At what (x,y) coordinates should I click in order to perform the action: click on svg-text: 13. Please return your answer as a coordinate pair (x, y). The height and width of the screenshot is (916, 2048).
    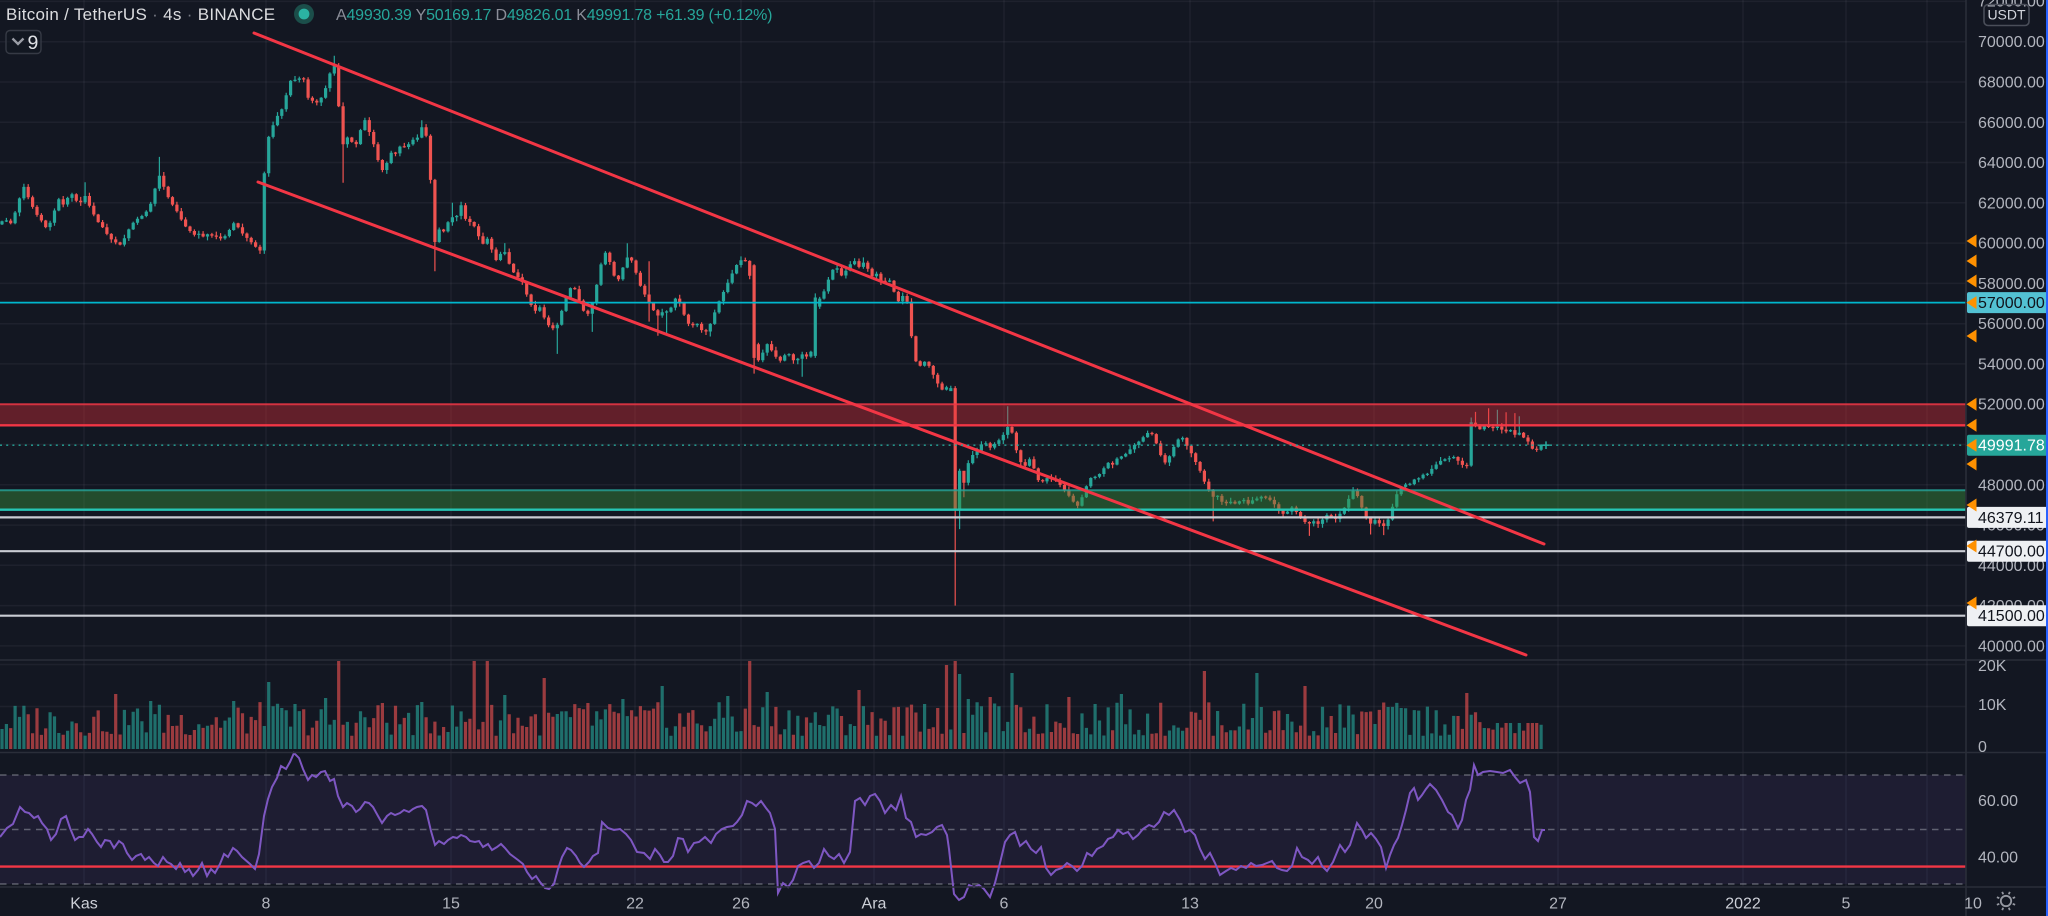
    Looking at the image, I should click on (1190, 904).